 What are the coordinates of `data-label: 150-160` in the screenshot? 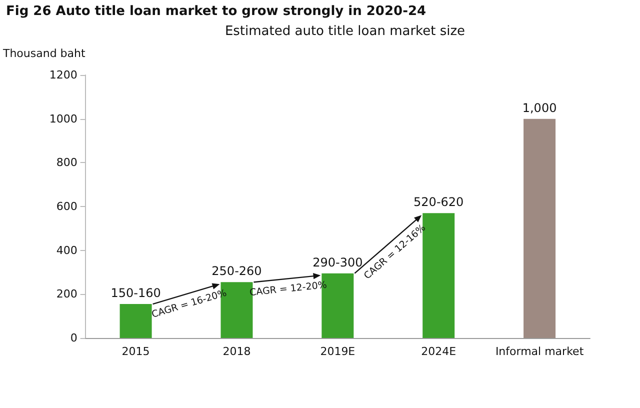 It's located at (135, 293).